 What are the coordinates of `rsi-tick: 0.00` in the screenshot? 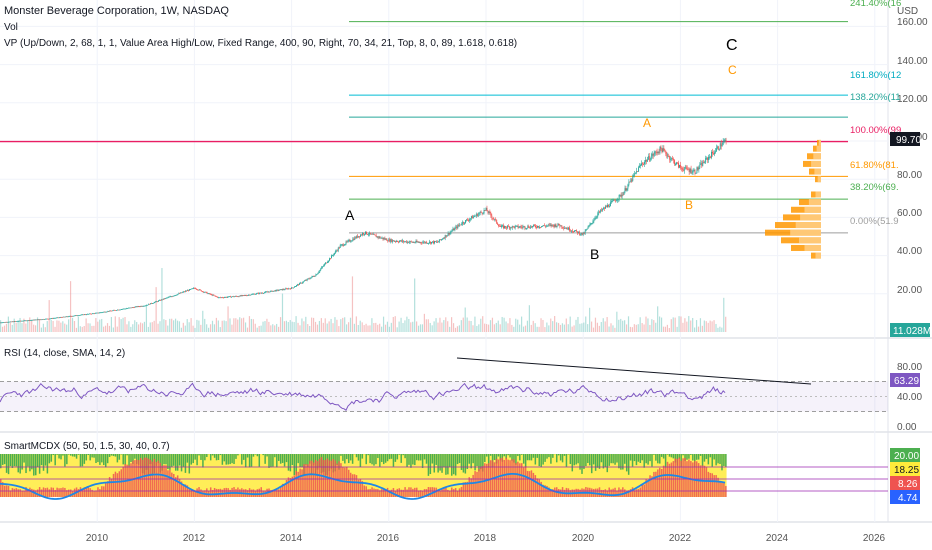 It's located at (907, 427).